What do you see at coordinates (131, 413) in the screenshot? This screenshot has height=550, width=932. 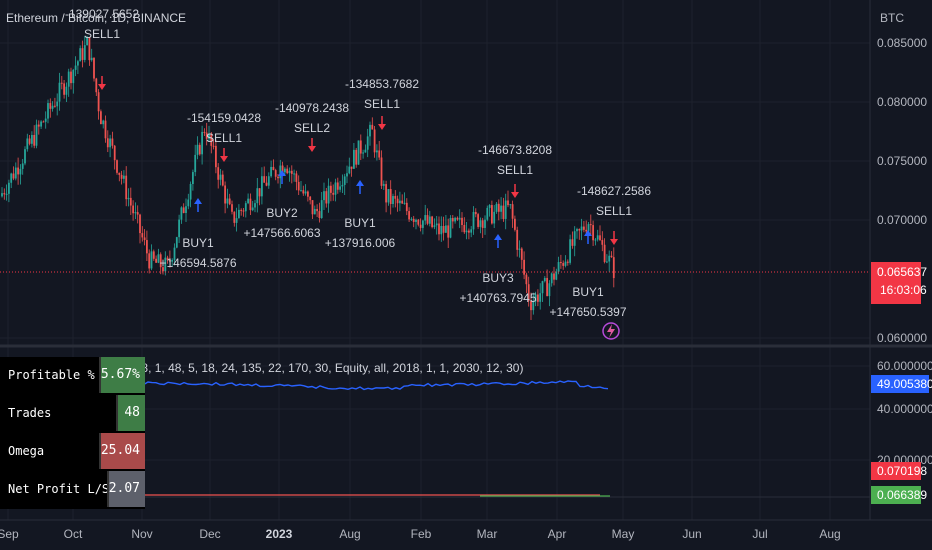 I see `stats-value: 48` at bounding box center [131, 413].